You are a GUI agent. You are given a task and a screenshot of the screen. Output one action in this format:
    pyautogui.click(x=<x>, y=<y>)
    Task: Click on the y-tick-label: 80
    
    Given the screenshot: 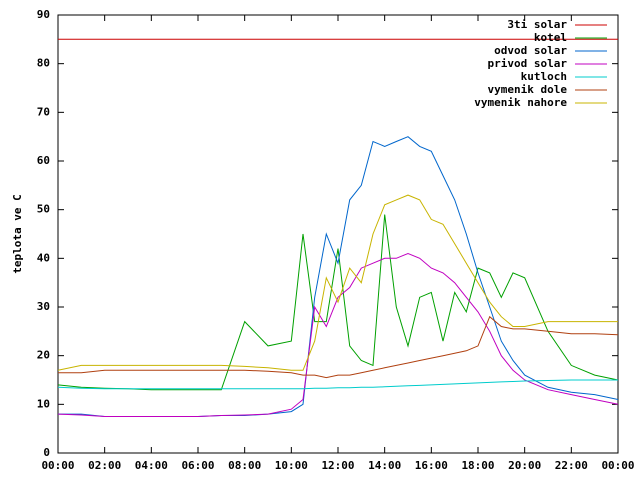 What is the action you would take?
    pyautogui.click(x=43, y=63)
    